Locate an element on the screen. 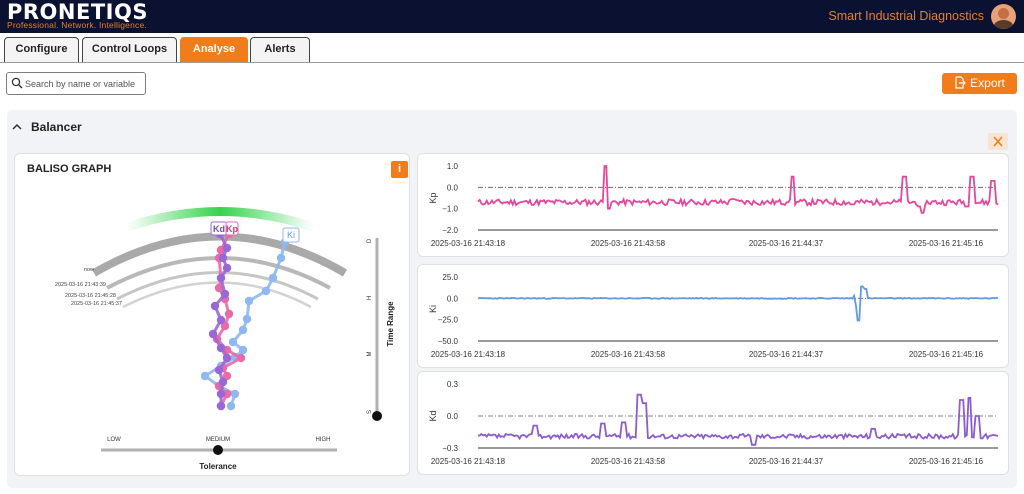 This screenshot has width=1024, height=494. y-tick-label: −1.0 is located at coordinates (450, 209).